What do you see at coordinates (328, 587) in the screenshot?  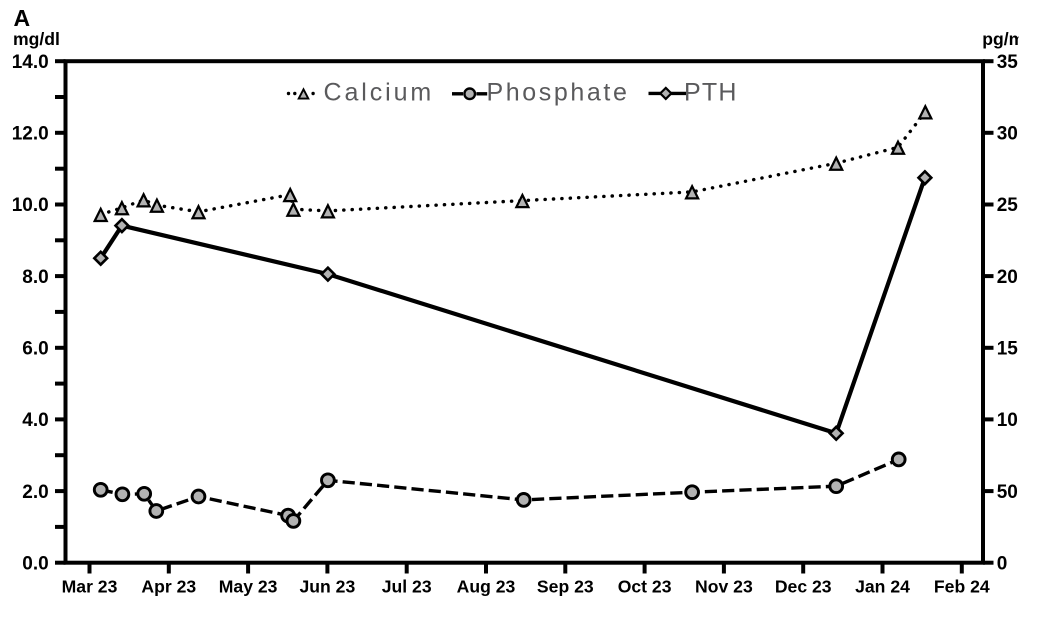 I see `svg-text: Jun 23` at bounding box center [328, 587].